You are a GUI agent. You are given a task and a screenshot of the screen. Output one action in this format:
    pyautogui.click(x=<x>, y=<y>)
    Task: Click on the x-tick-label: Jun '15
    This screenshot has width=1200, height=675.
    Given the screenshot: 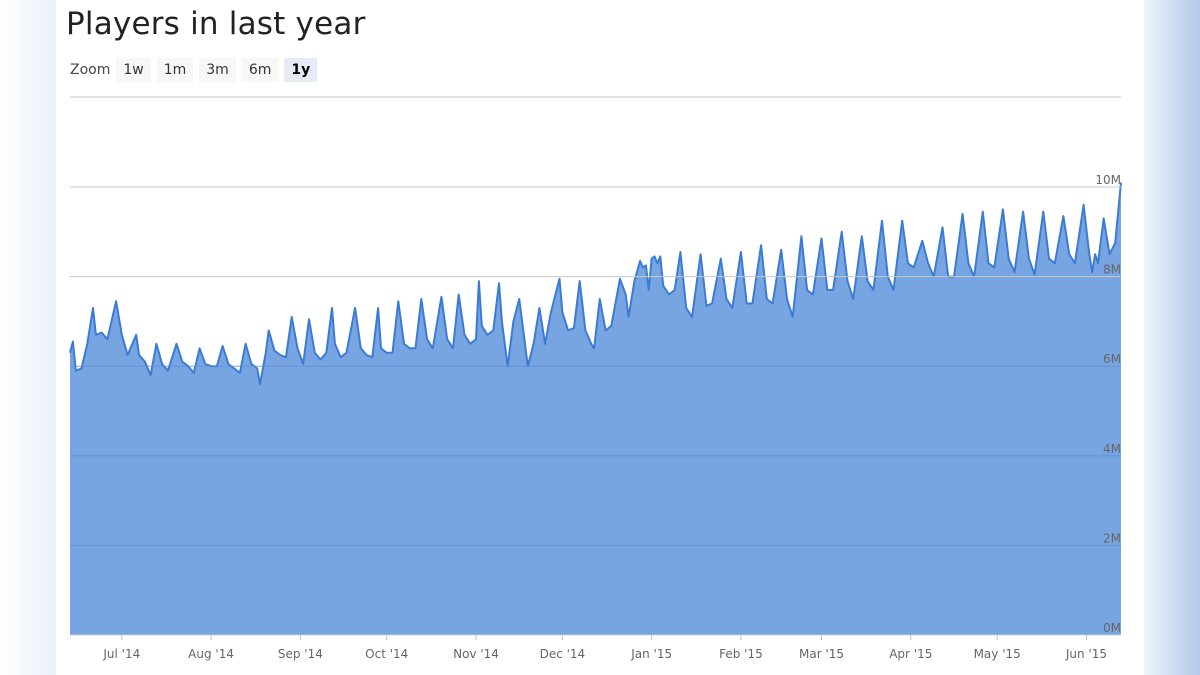 What is the action you would take?
    pyautogui.click(x=1086, y=654)
    